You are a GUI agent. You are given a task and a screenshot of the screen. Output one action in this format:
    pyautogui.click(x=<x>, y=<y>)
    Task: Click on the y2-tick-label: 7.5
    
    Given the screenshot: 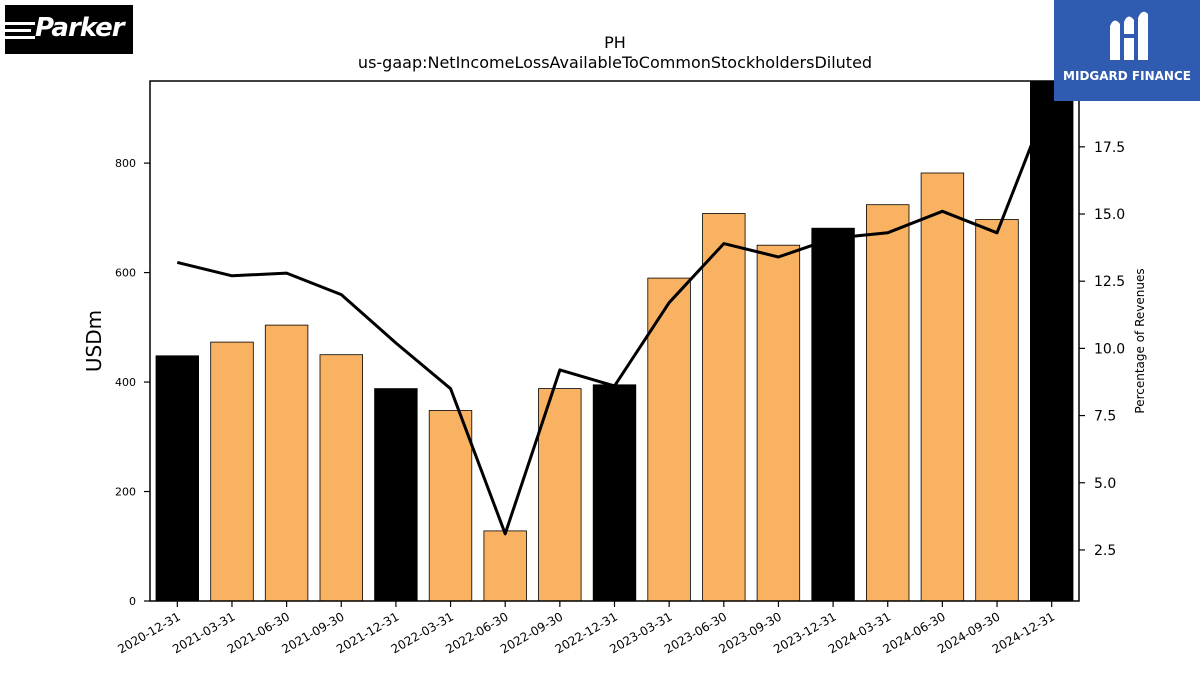 What is the action you would take?
    pyautogui.click(x=1105, y=417)
    